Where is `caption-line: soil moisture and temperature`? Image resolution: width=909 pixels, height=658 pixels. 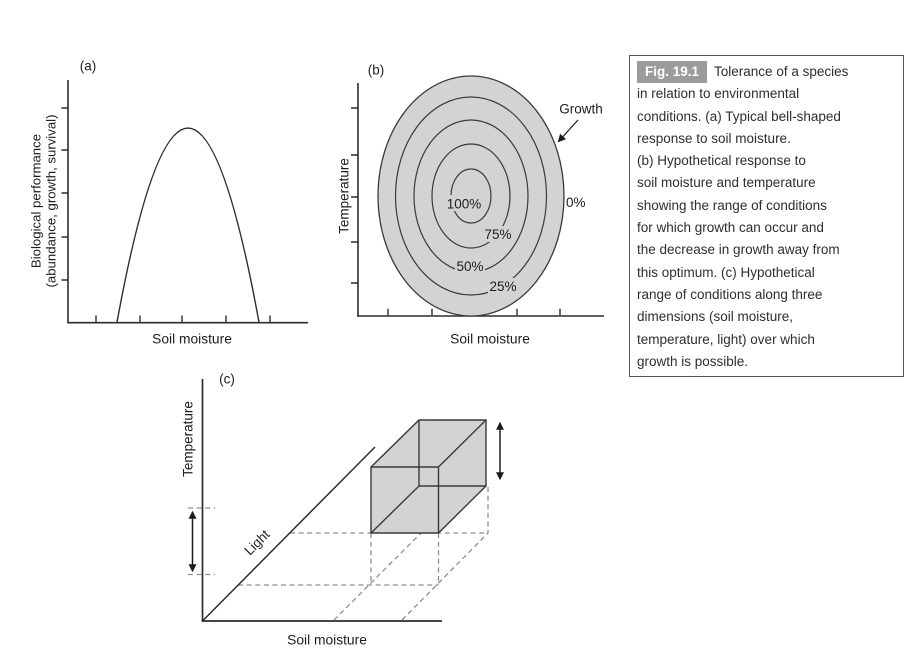 caption-line: soil moisture and temperature is located at coordinates (726, 183).